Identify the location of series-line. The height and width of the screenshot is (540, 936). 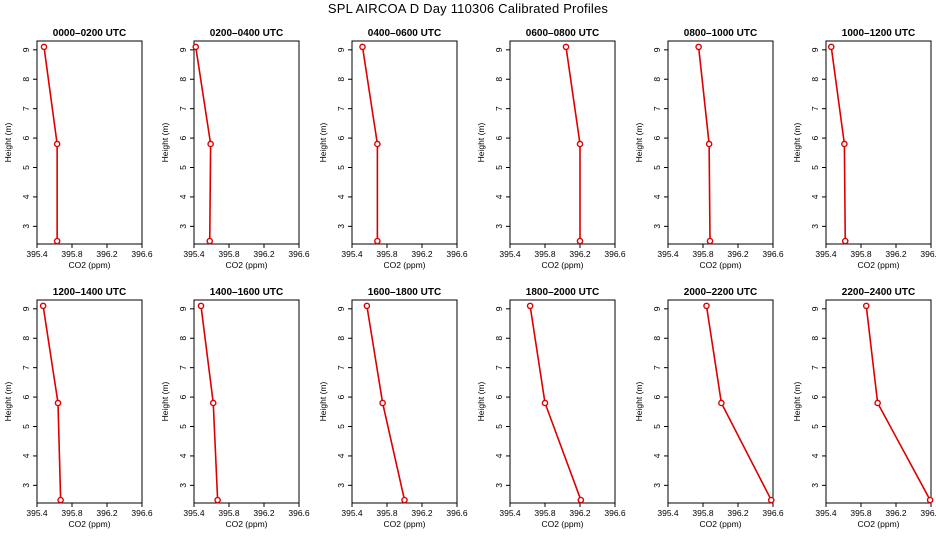
(738, 403).